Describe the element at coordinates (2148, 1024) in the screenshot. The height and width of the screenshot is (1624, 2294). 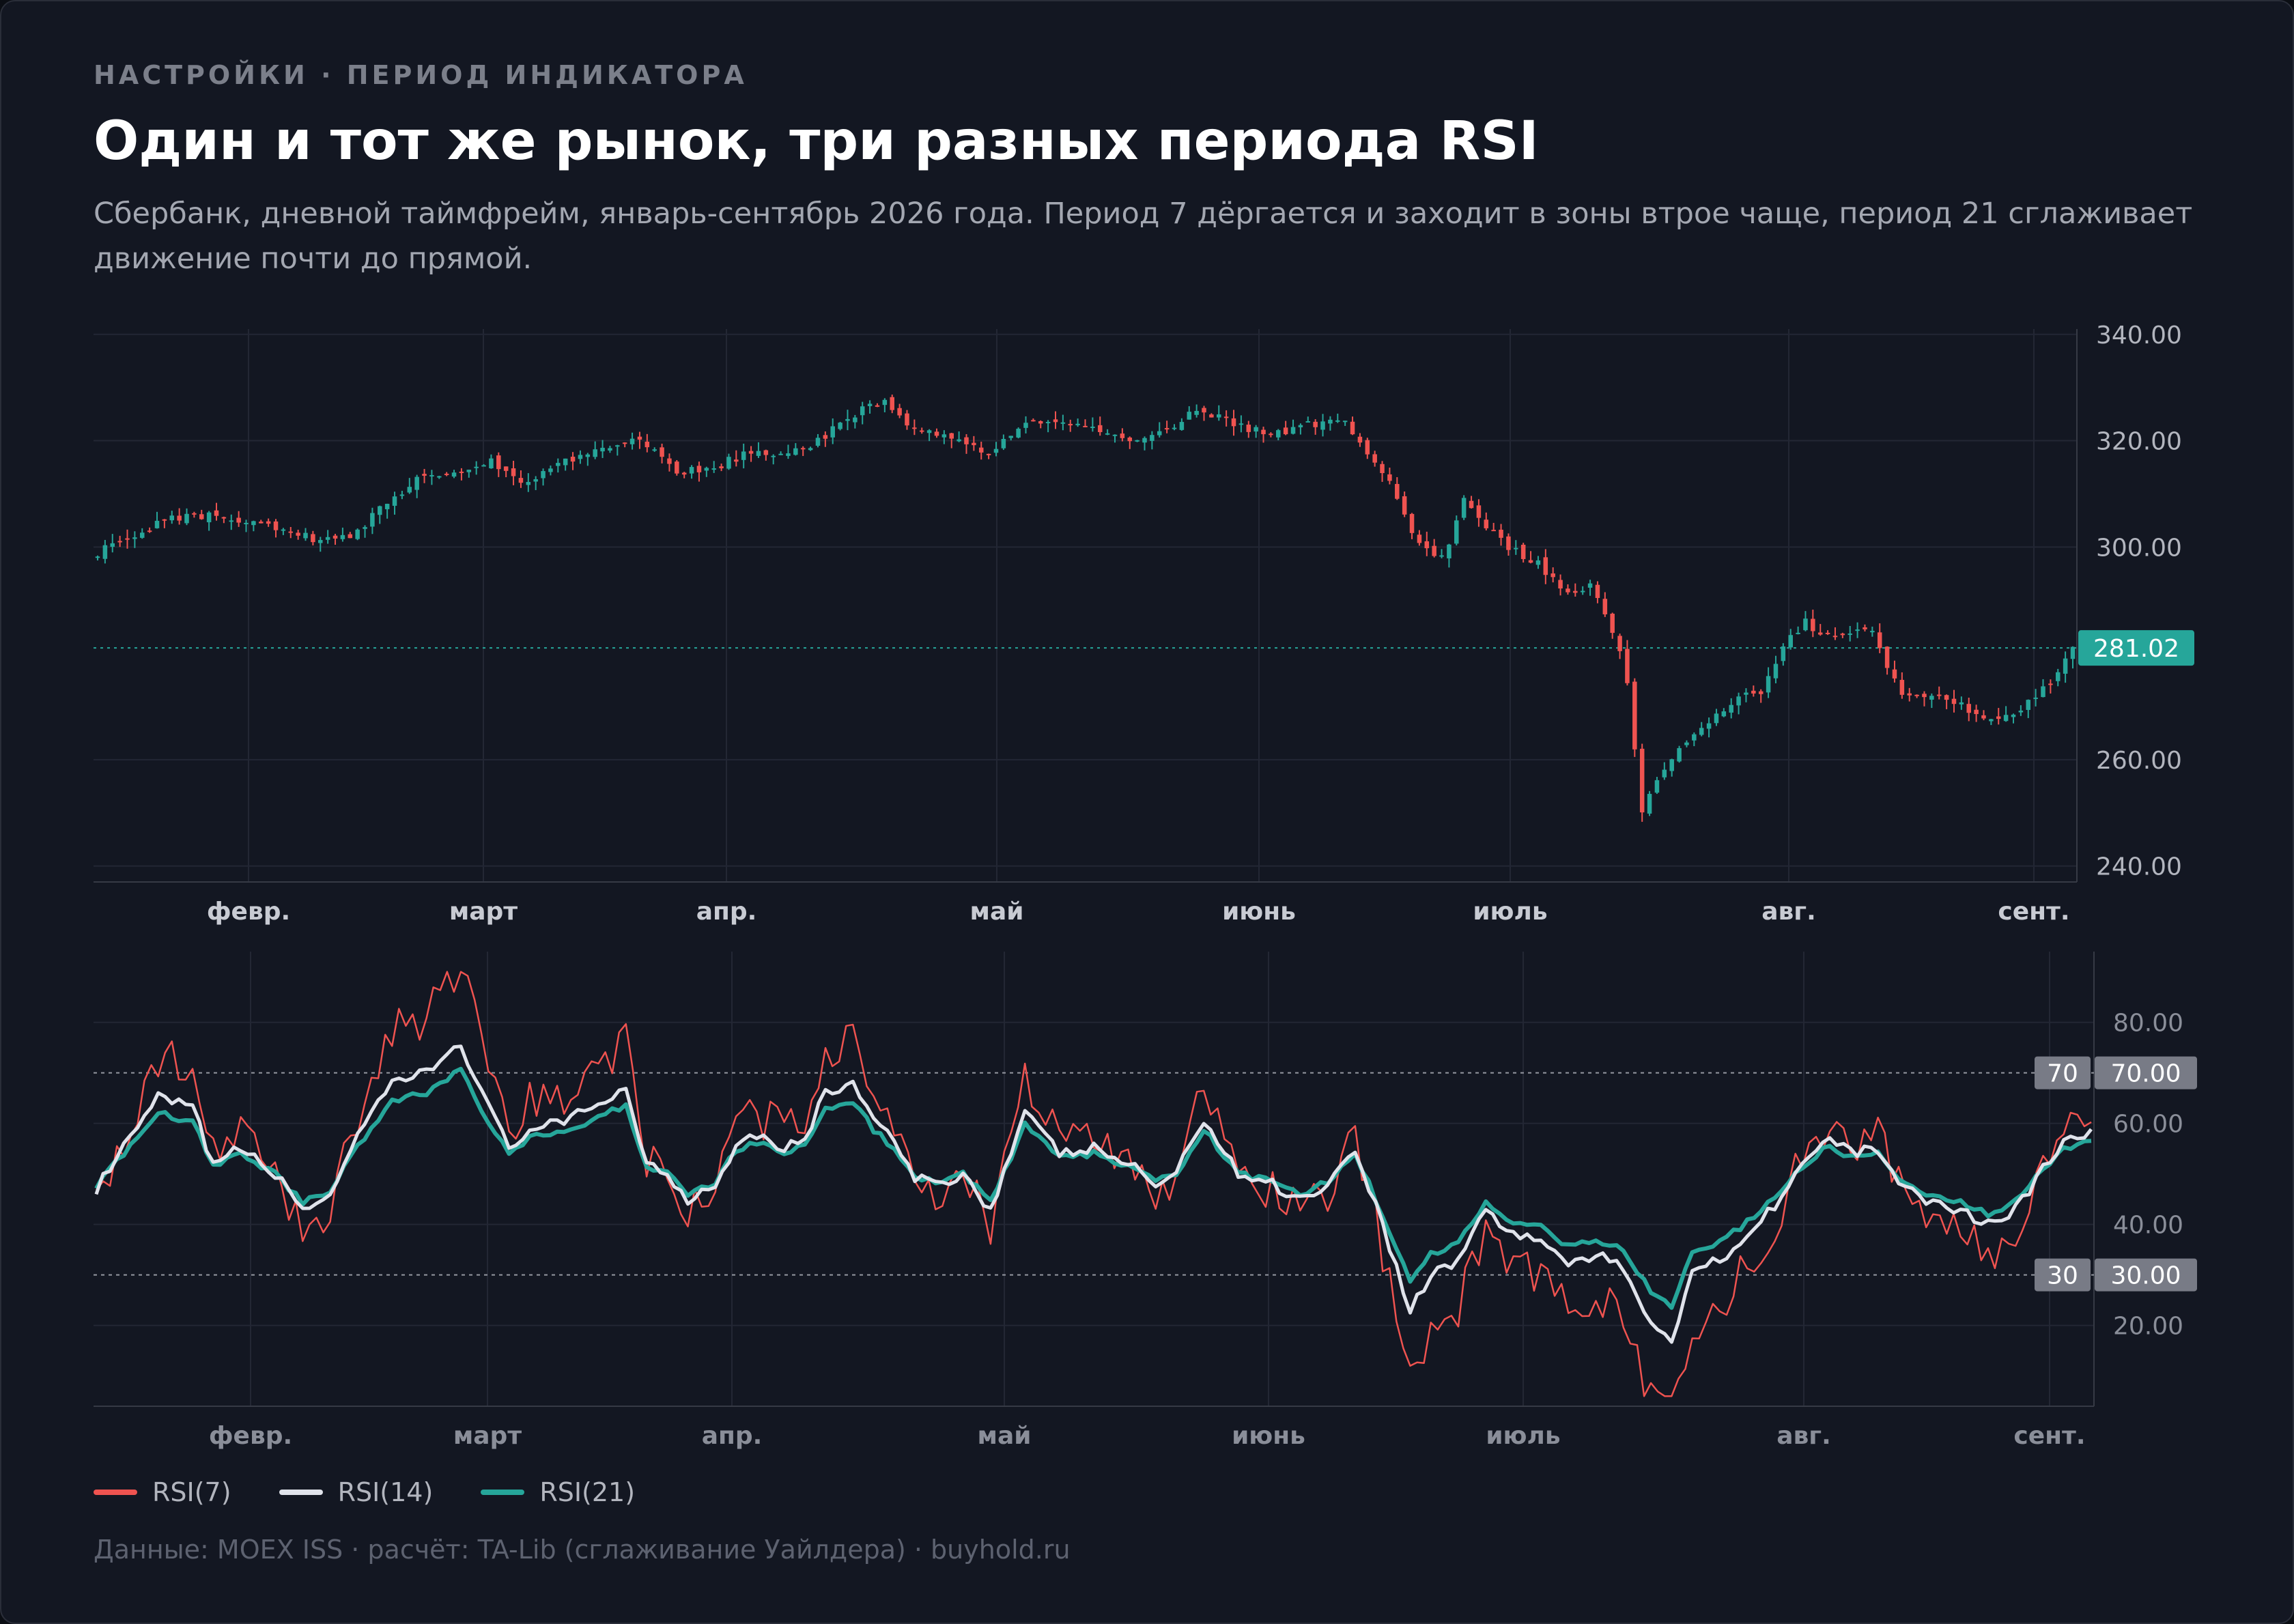
I see `rsi-y-tick-label: 80.00` at that location.